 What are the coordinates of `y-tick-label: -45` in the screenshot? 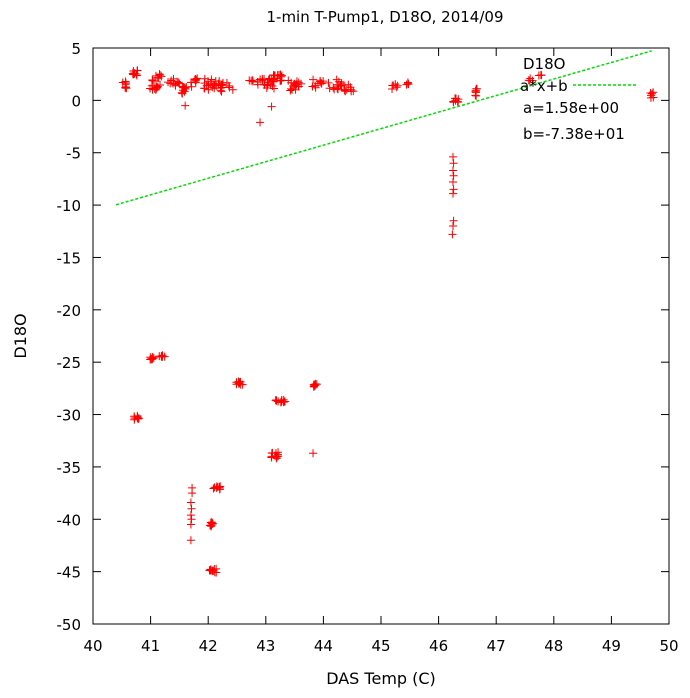 It's located at (69, 573).